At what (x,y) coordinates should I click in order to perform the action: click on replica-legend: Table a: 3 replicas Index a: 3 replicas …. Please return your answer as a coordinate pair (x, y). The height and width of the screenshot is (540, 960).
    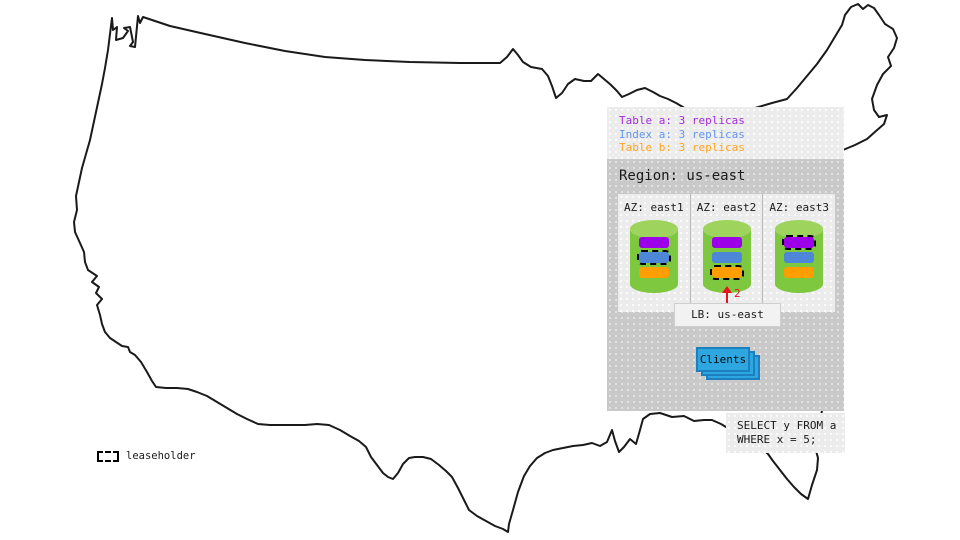
    Looking at the image, I should click on (725, 133).